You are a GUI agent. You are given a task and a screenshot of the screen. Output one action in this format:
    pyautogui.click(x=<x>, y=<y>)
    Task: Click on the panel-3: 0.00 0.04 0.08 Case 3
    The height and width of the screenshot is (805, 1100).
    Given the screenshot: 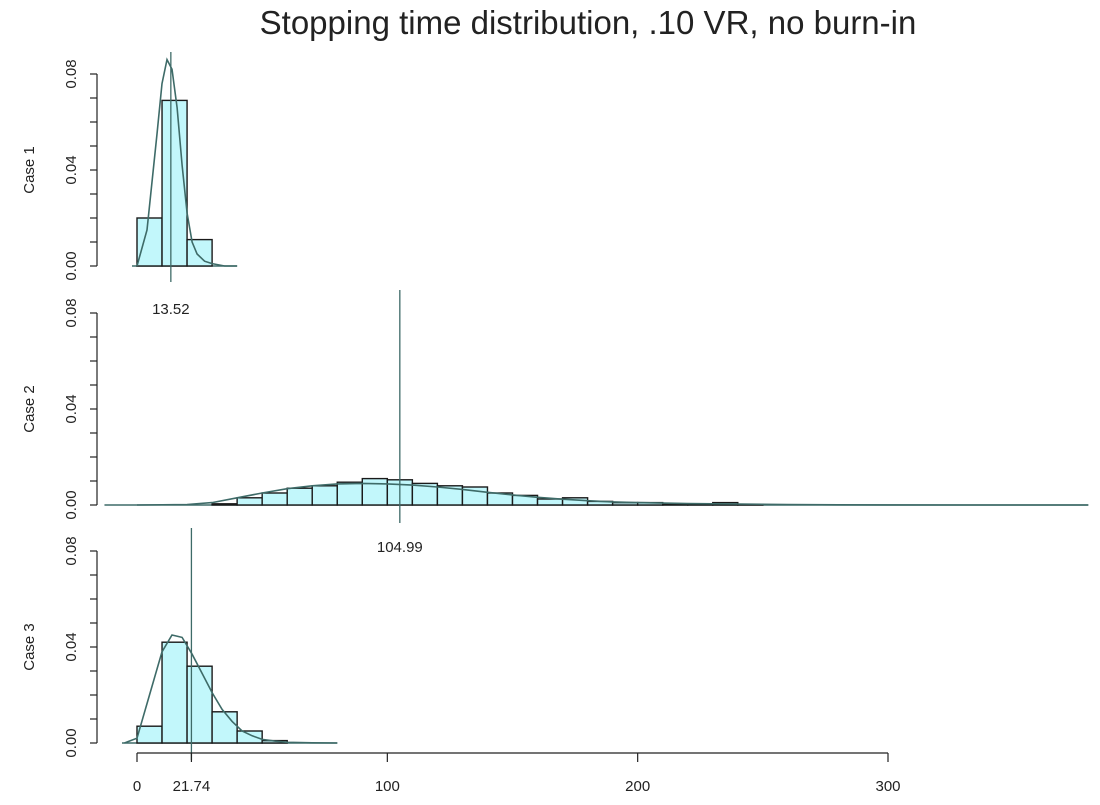 What is the action you would take?
    pyautogui.click(x=179, y=644)
    